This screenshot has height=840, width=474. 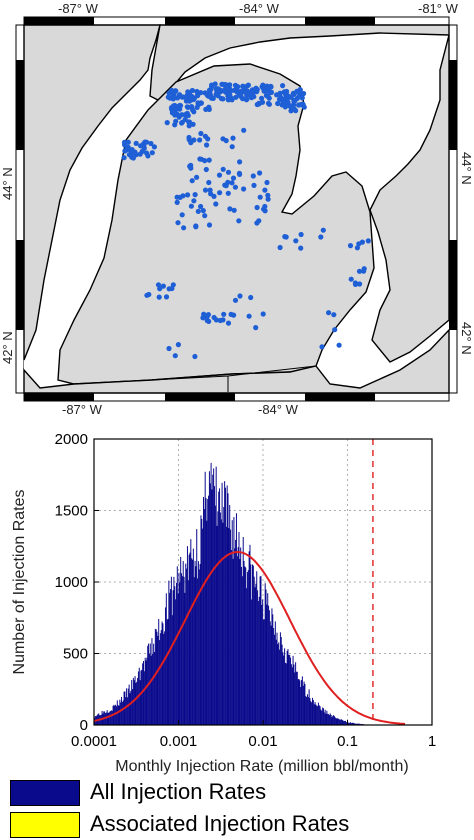 I want to click on x-tick-label: 0.001, so click(x=179, y=741).